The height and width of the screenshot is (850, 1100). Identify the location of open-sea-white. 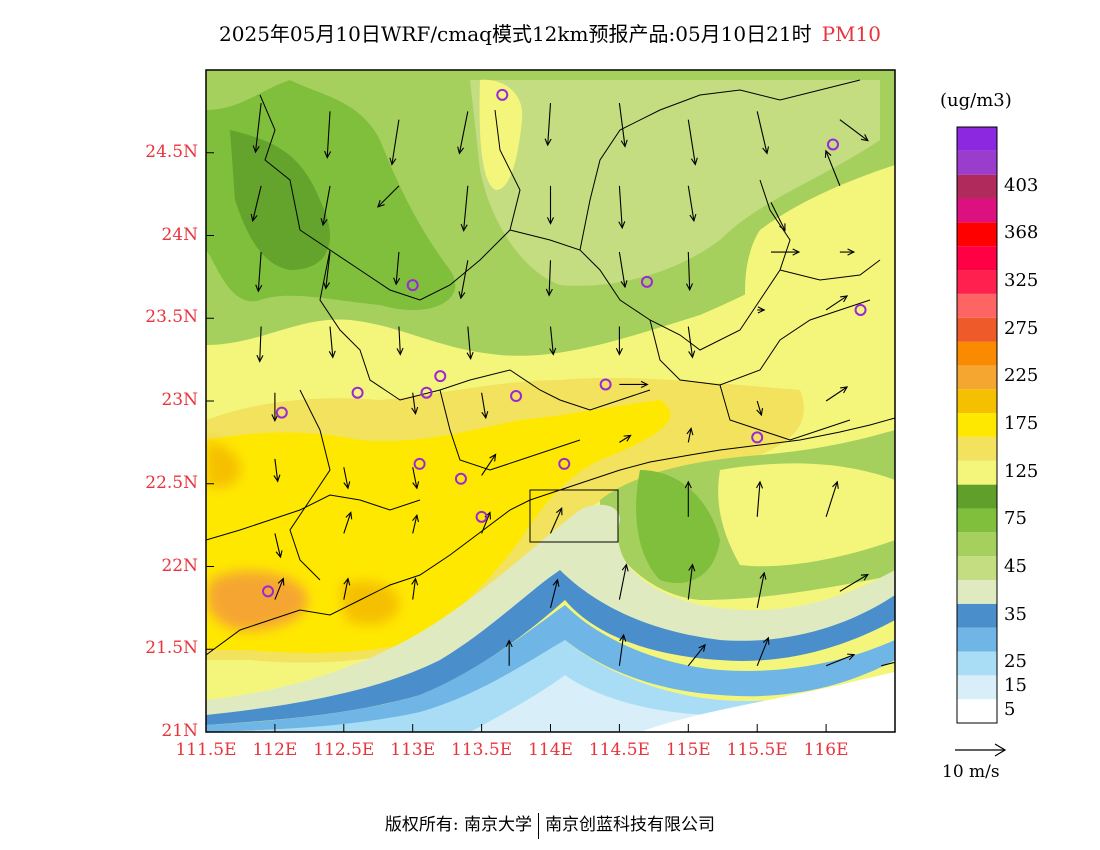
(767, 702).